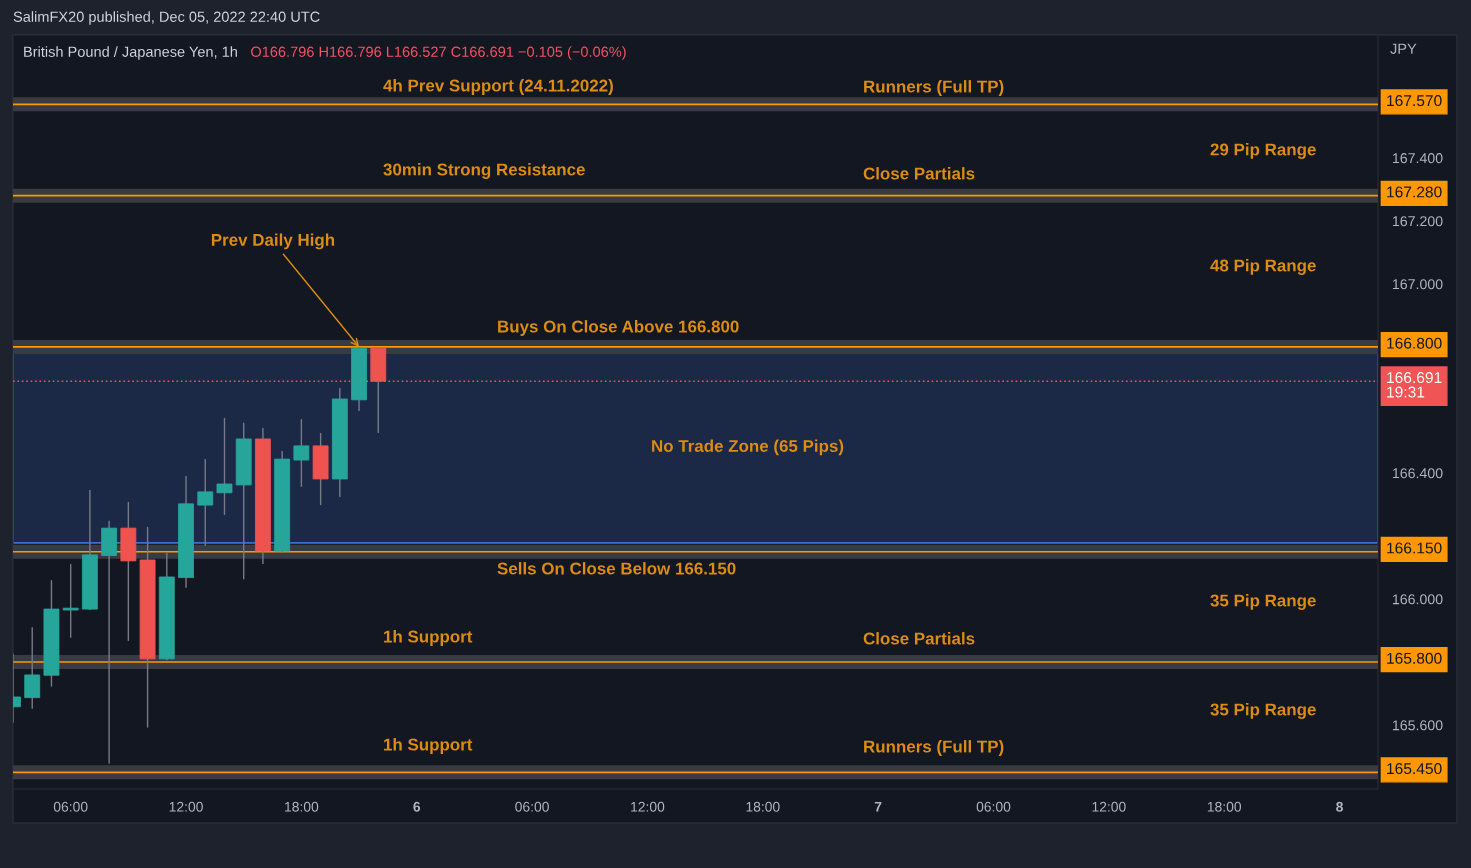 The image size is (1471, 868). Describe the element at coordinates (417, 806) in the screenshot. I see `x-tick-label: 6` at that location.